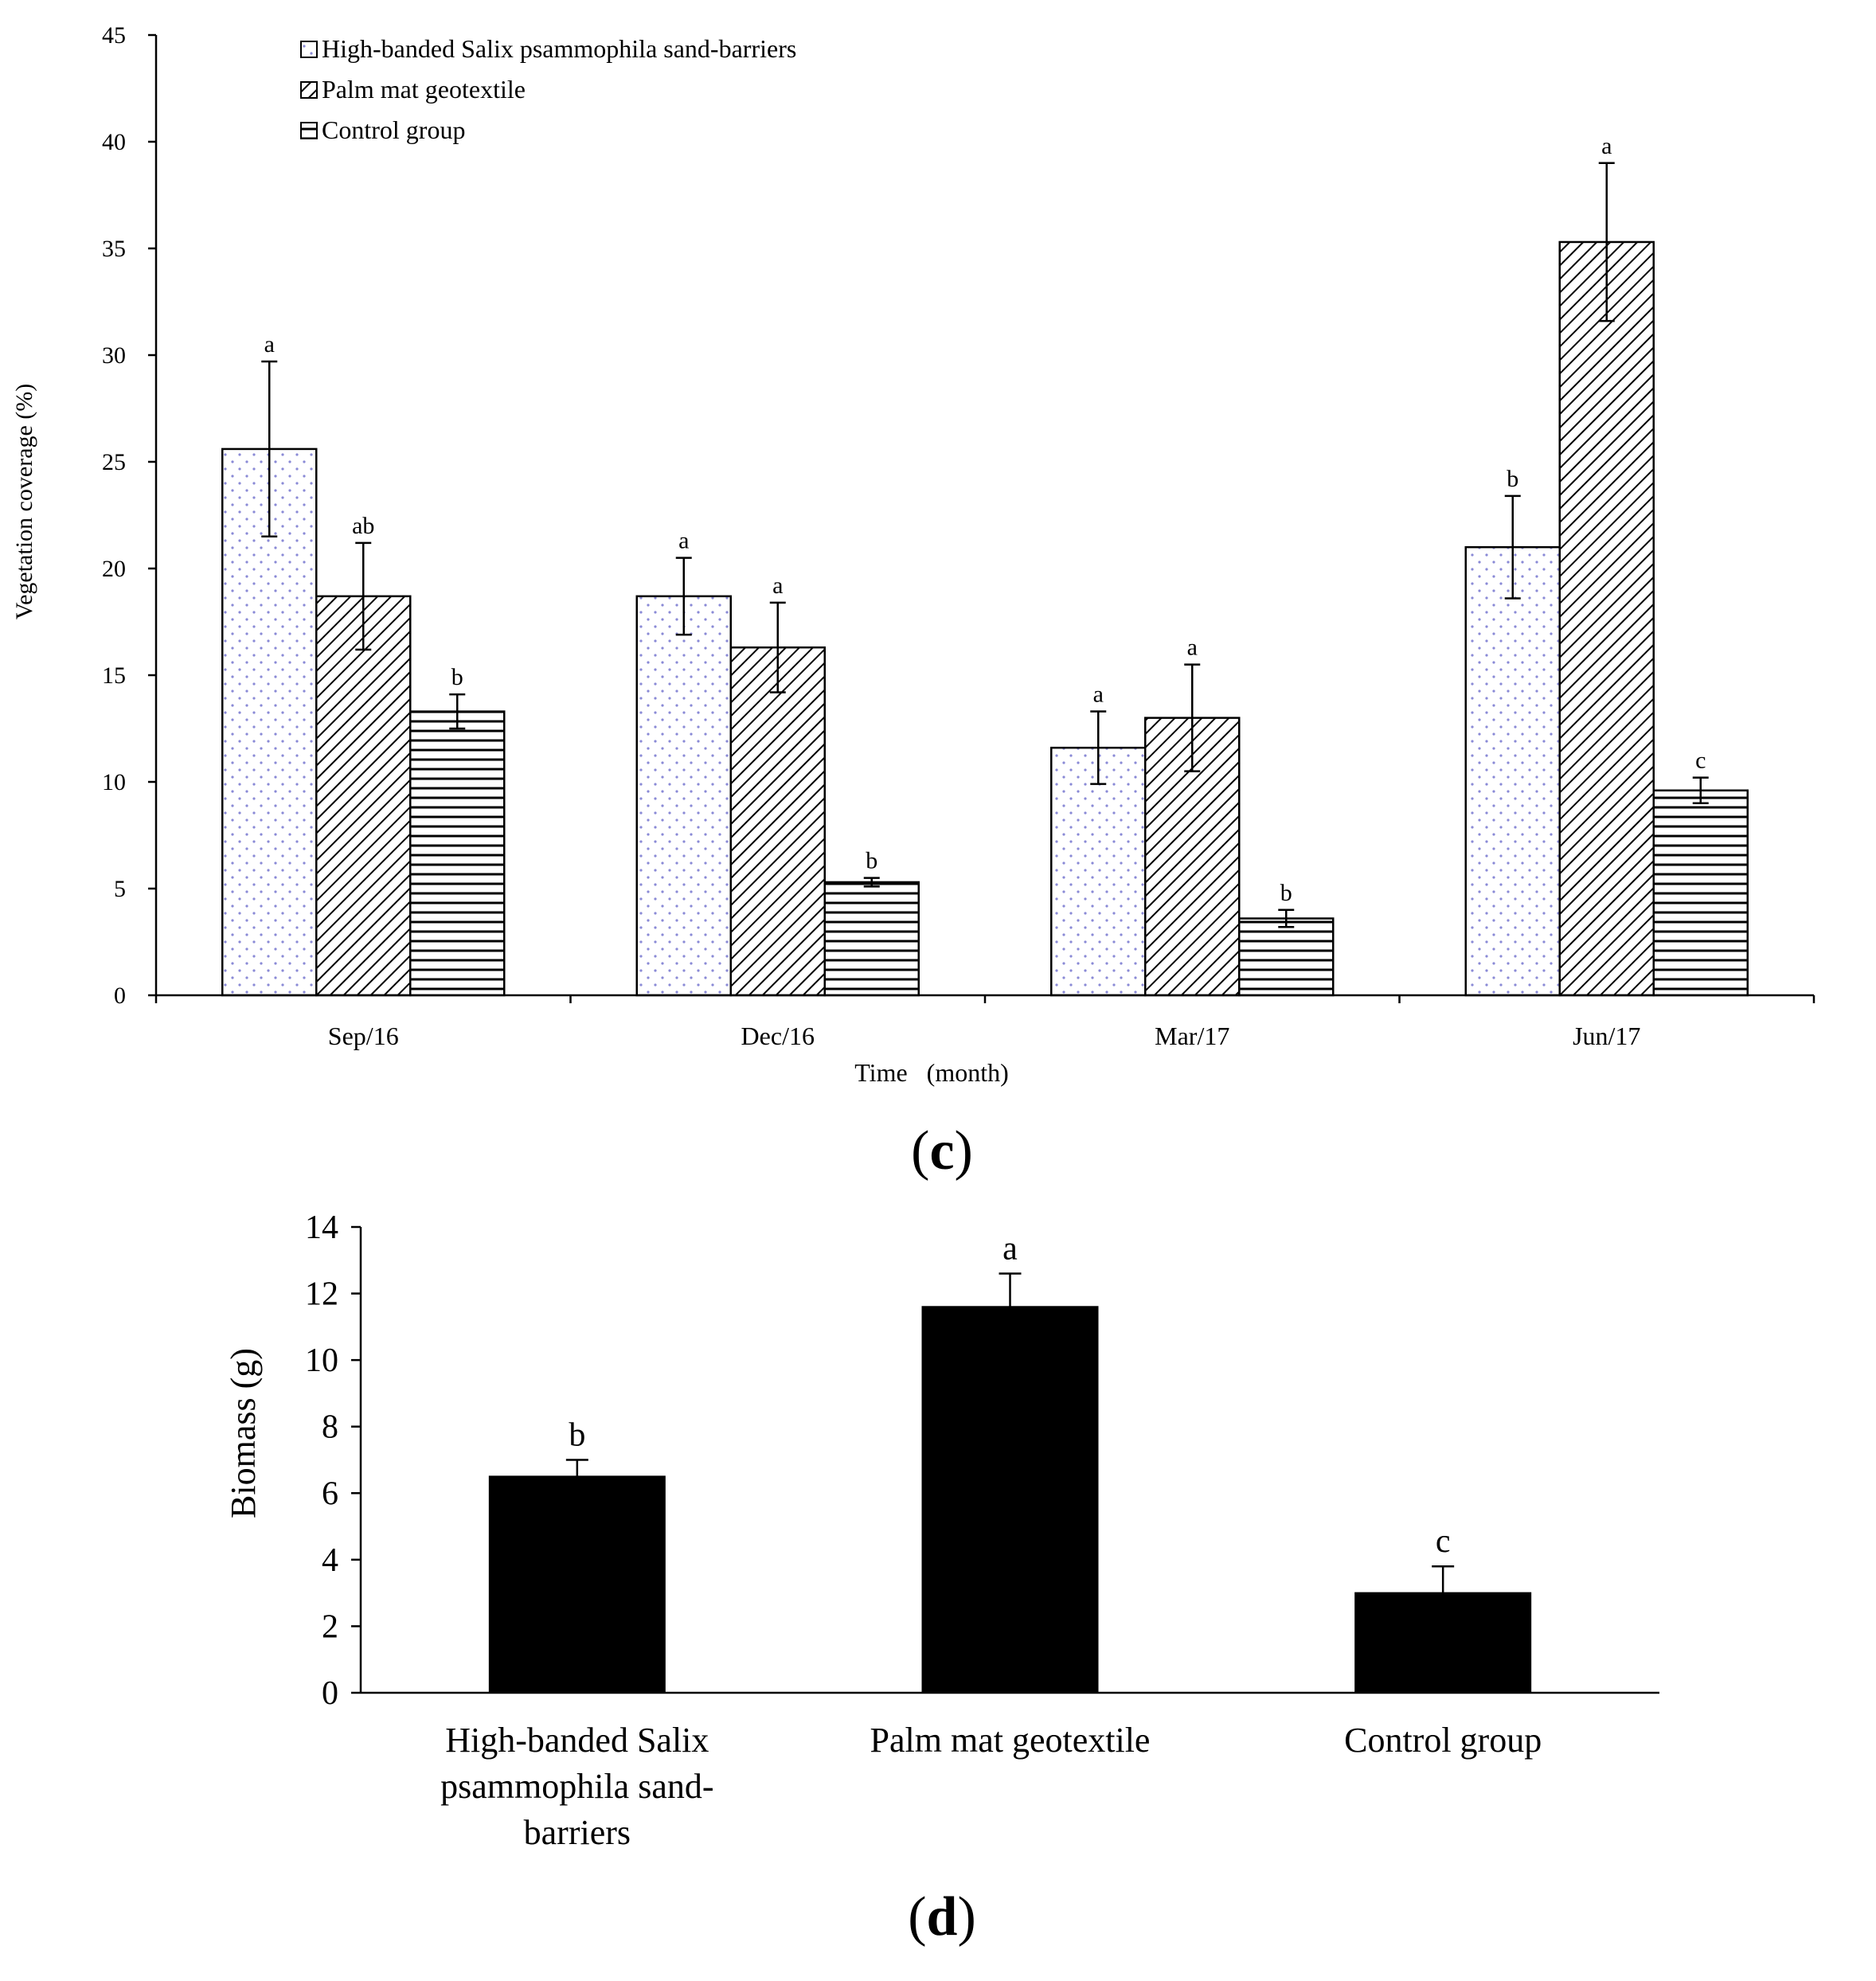 The width and height of the screenshot is (1876, 1981). I want to click on x-tick-label: Control group, so click(1443, 1741).